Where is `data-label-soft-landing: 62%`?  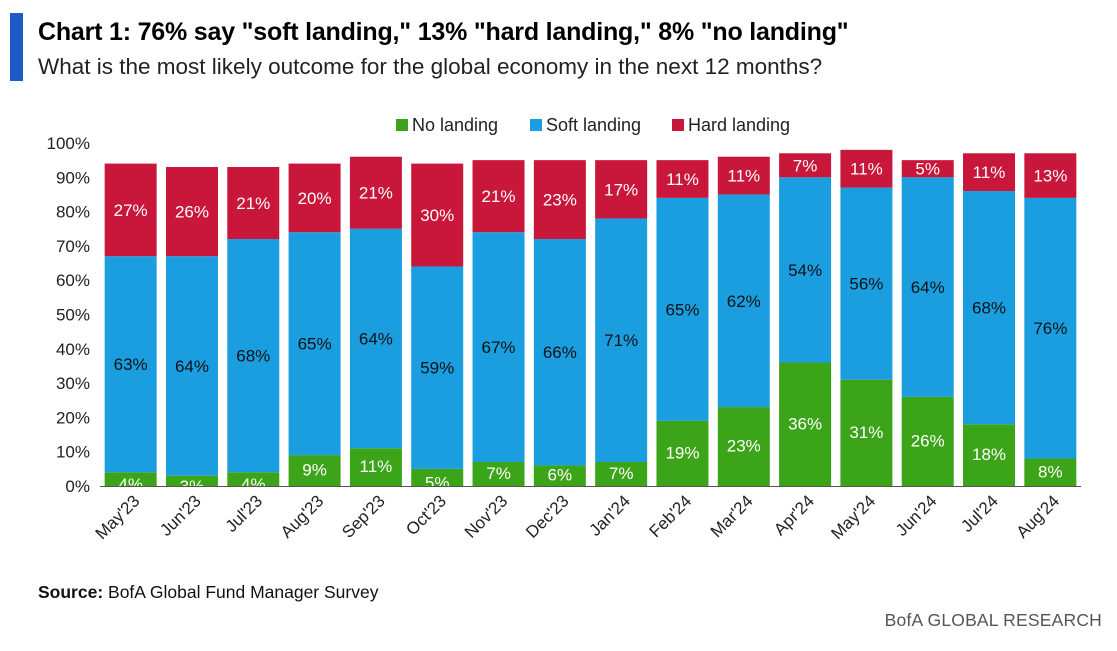
data-label-soft-landing: 62% is located at coordinates (744, 301).